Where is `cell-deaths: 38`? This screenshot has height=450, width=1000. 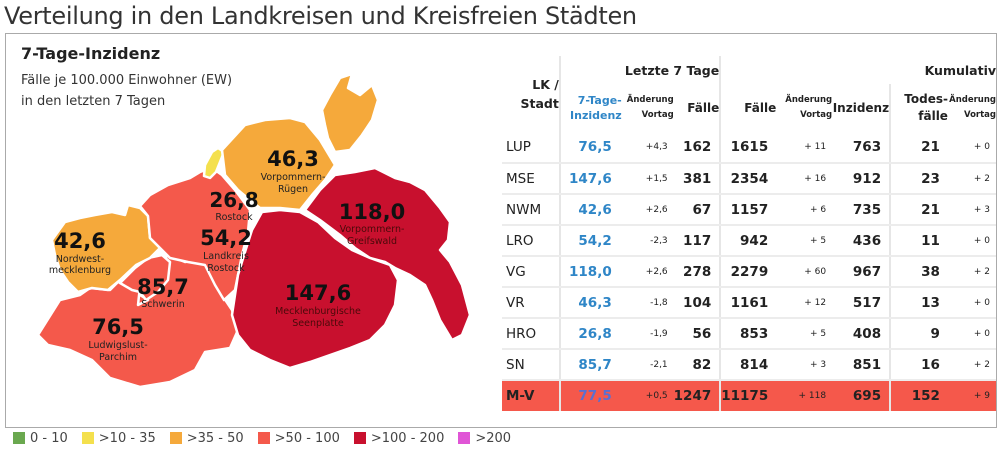
cell-deaths: 38 is located at coordinates (918, 272).